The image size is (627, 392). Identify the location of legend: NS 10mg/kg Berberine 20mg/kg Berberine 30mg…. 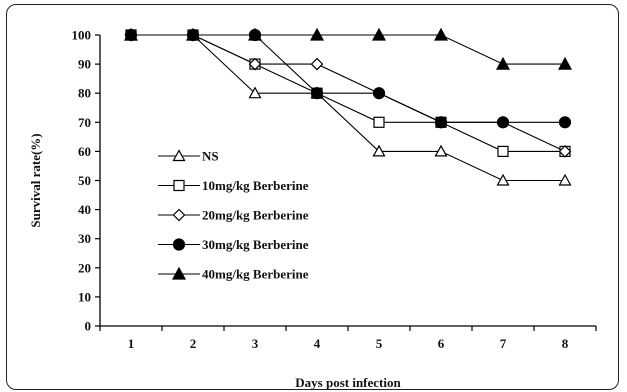
(233, 215).